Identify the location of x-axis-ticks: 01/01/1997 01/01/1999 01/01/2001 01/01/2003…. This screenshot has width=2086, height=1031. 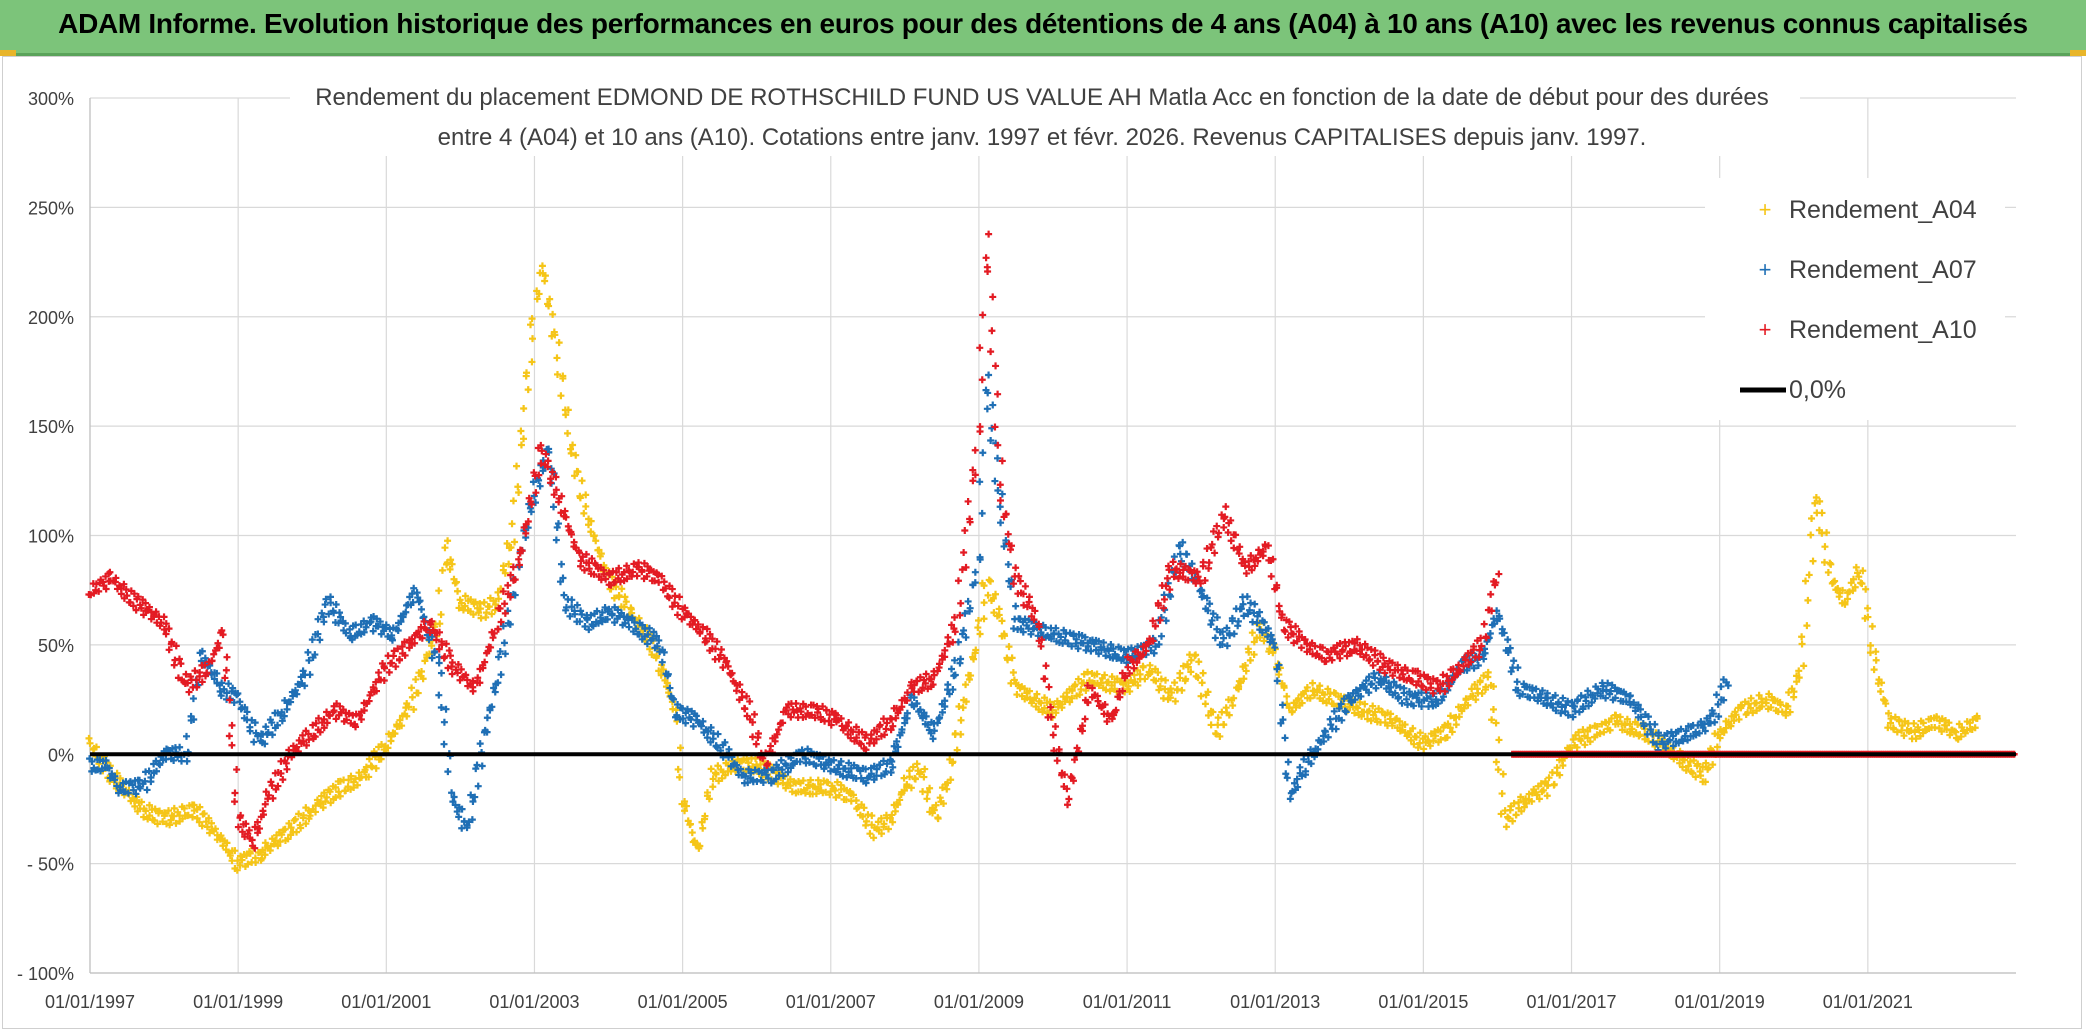
(979, 1002).